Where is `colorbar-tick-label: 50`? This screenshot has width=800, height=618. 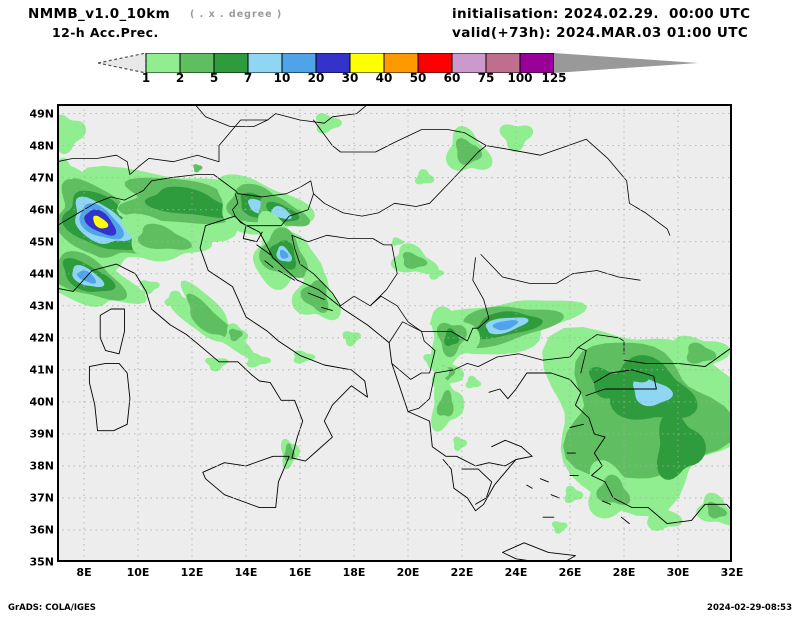
colorbar-tick-label: 50 is located at coordinates (418, 78).